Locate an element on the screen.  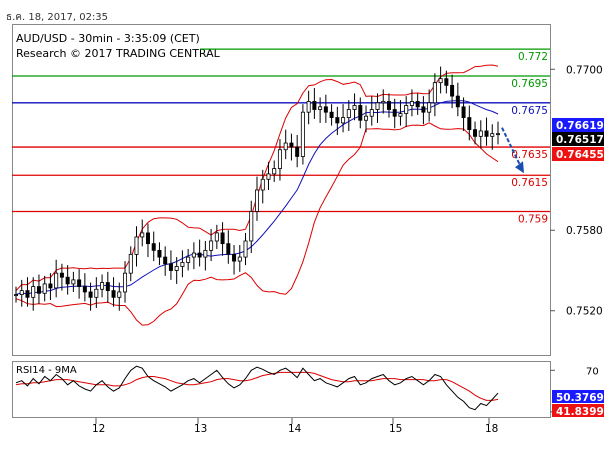
chart-subtitle: Research © 2017 TRADING CENTRAL is located at coordinates (118, 53).